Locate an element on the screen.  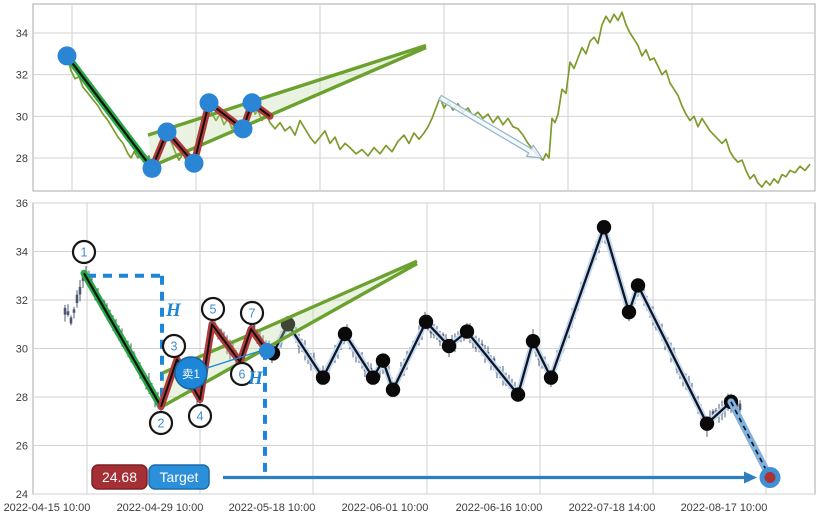
annotation-layer: H H 卖1 24.68 Target is located at coordinates (177, 395).